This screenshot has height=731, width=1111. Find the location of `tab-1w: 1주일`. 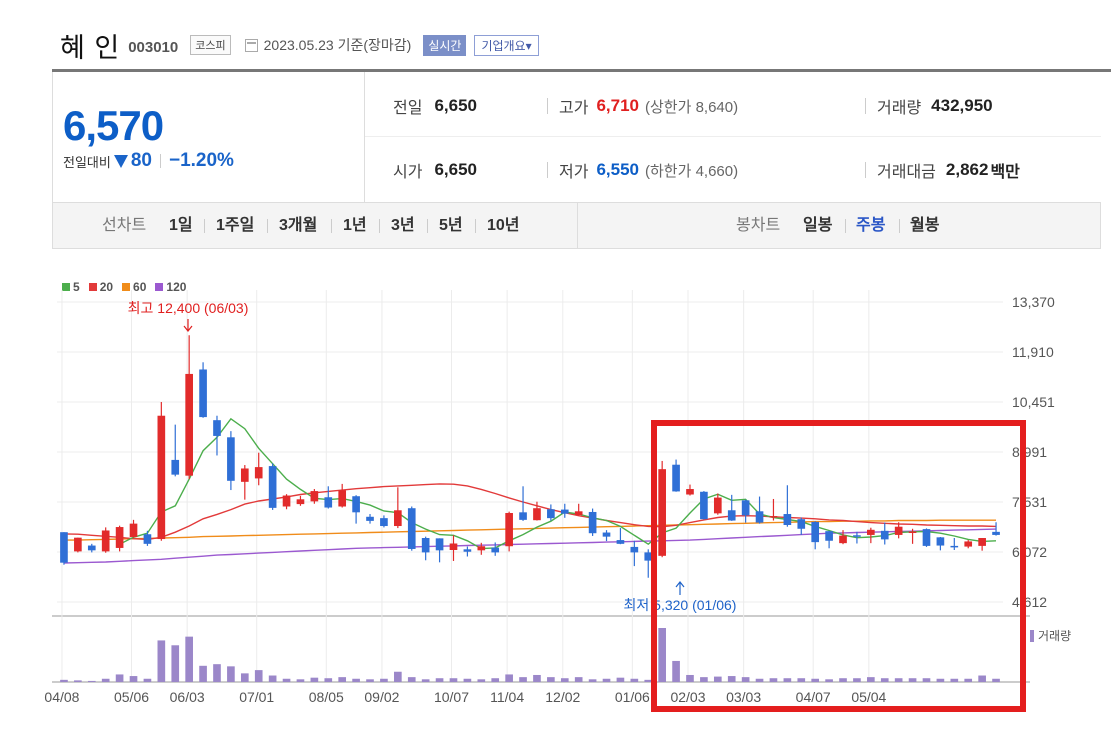

tab-1w: 1주일 is located at coordinates (235, 225).